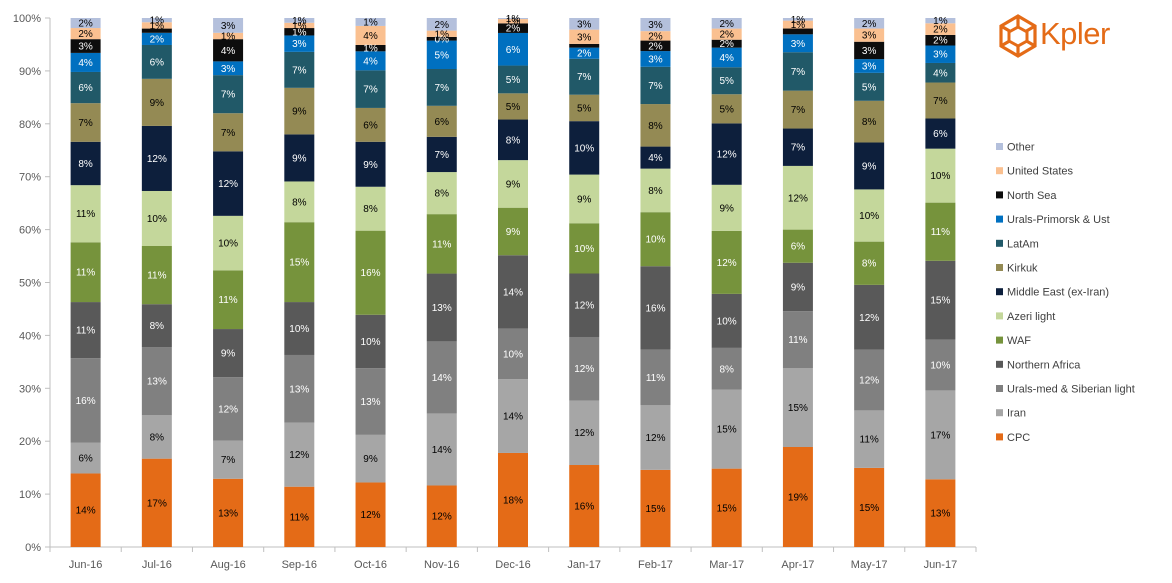  What do you see at coordinates (869, 87) in the screenshot?
I see `data-label: 5%` at bounding box center [869, 87].